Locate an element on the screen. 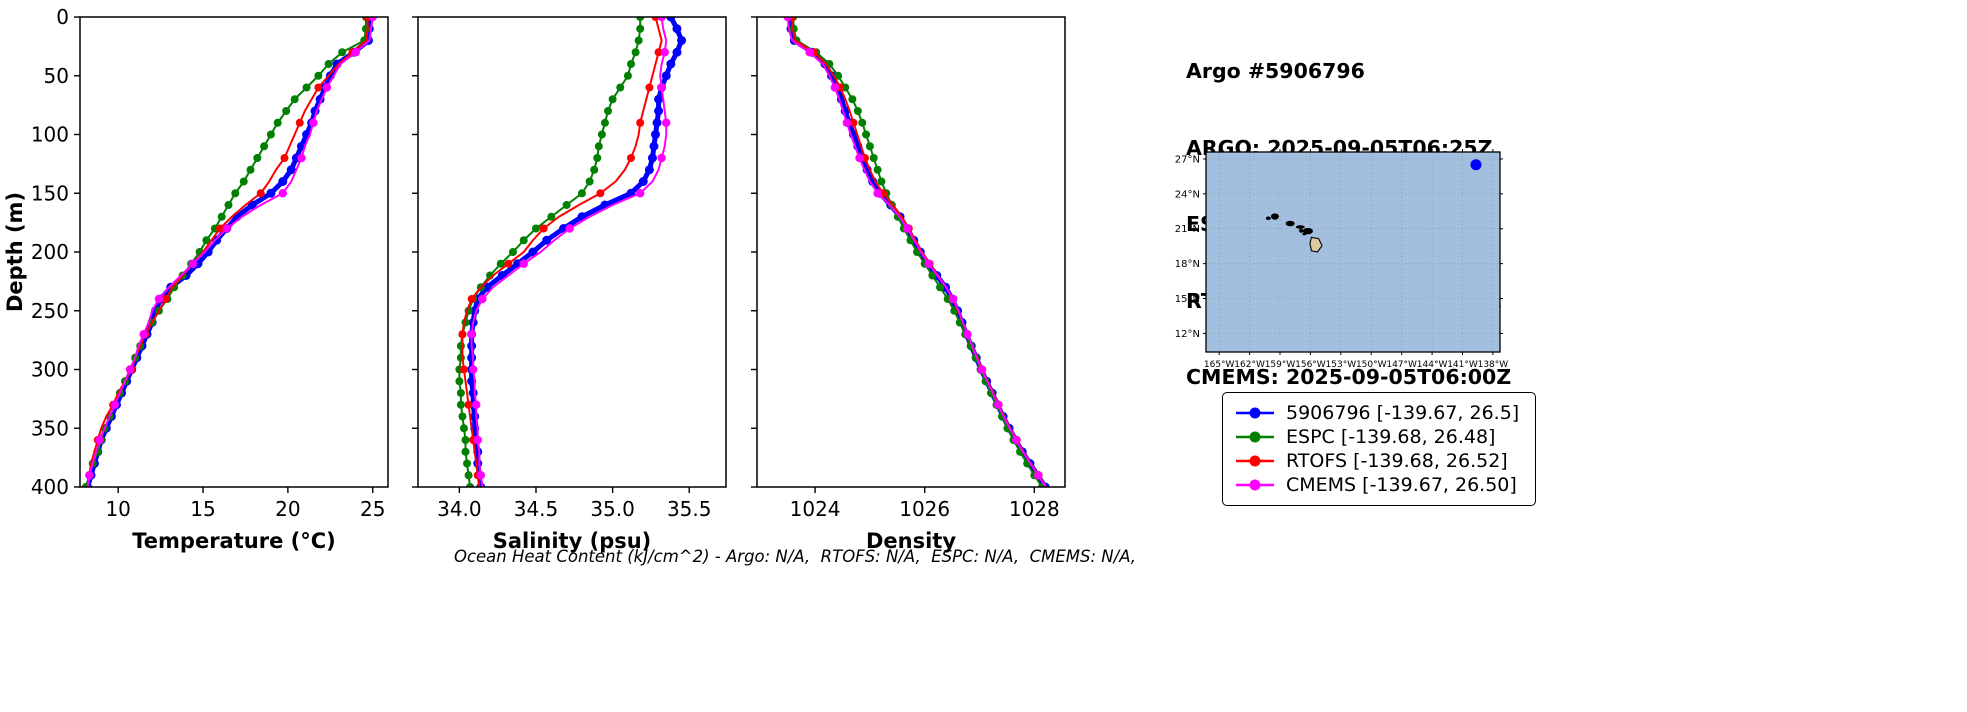 The width and height of the screenshot is (1967, 712). legend-item-cmems: CMEMS [-139.67, 26.50] is located at coordinates (1376, 485).